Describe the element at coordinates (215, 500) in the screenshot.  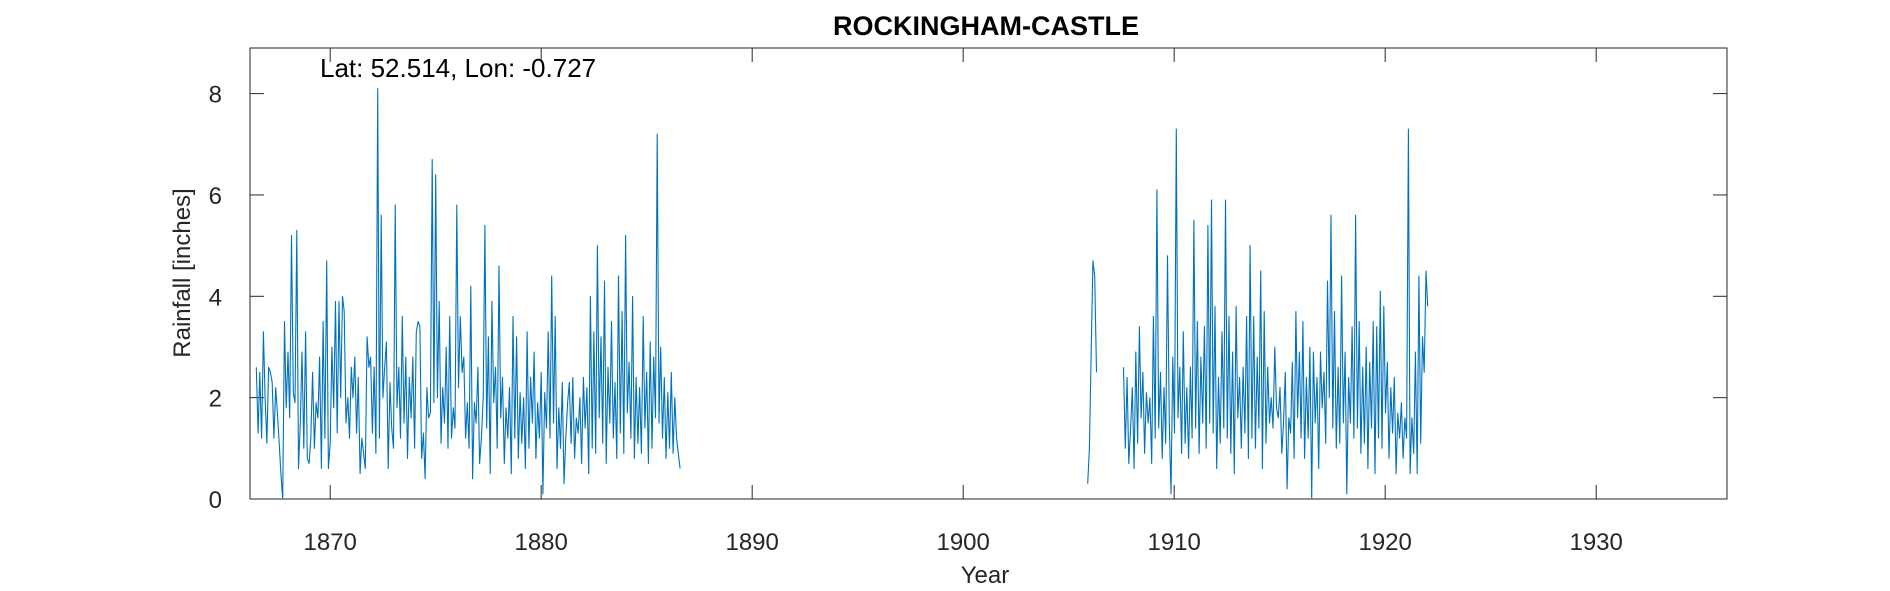
I see `y-tick-label: 0` at that location.